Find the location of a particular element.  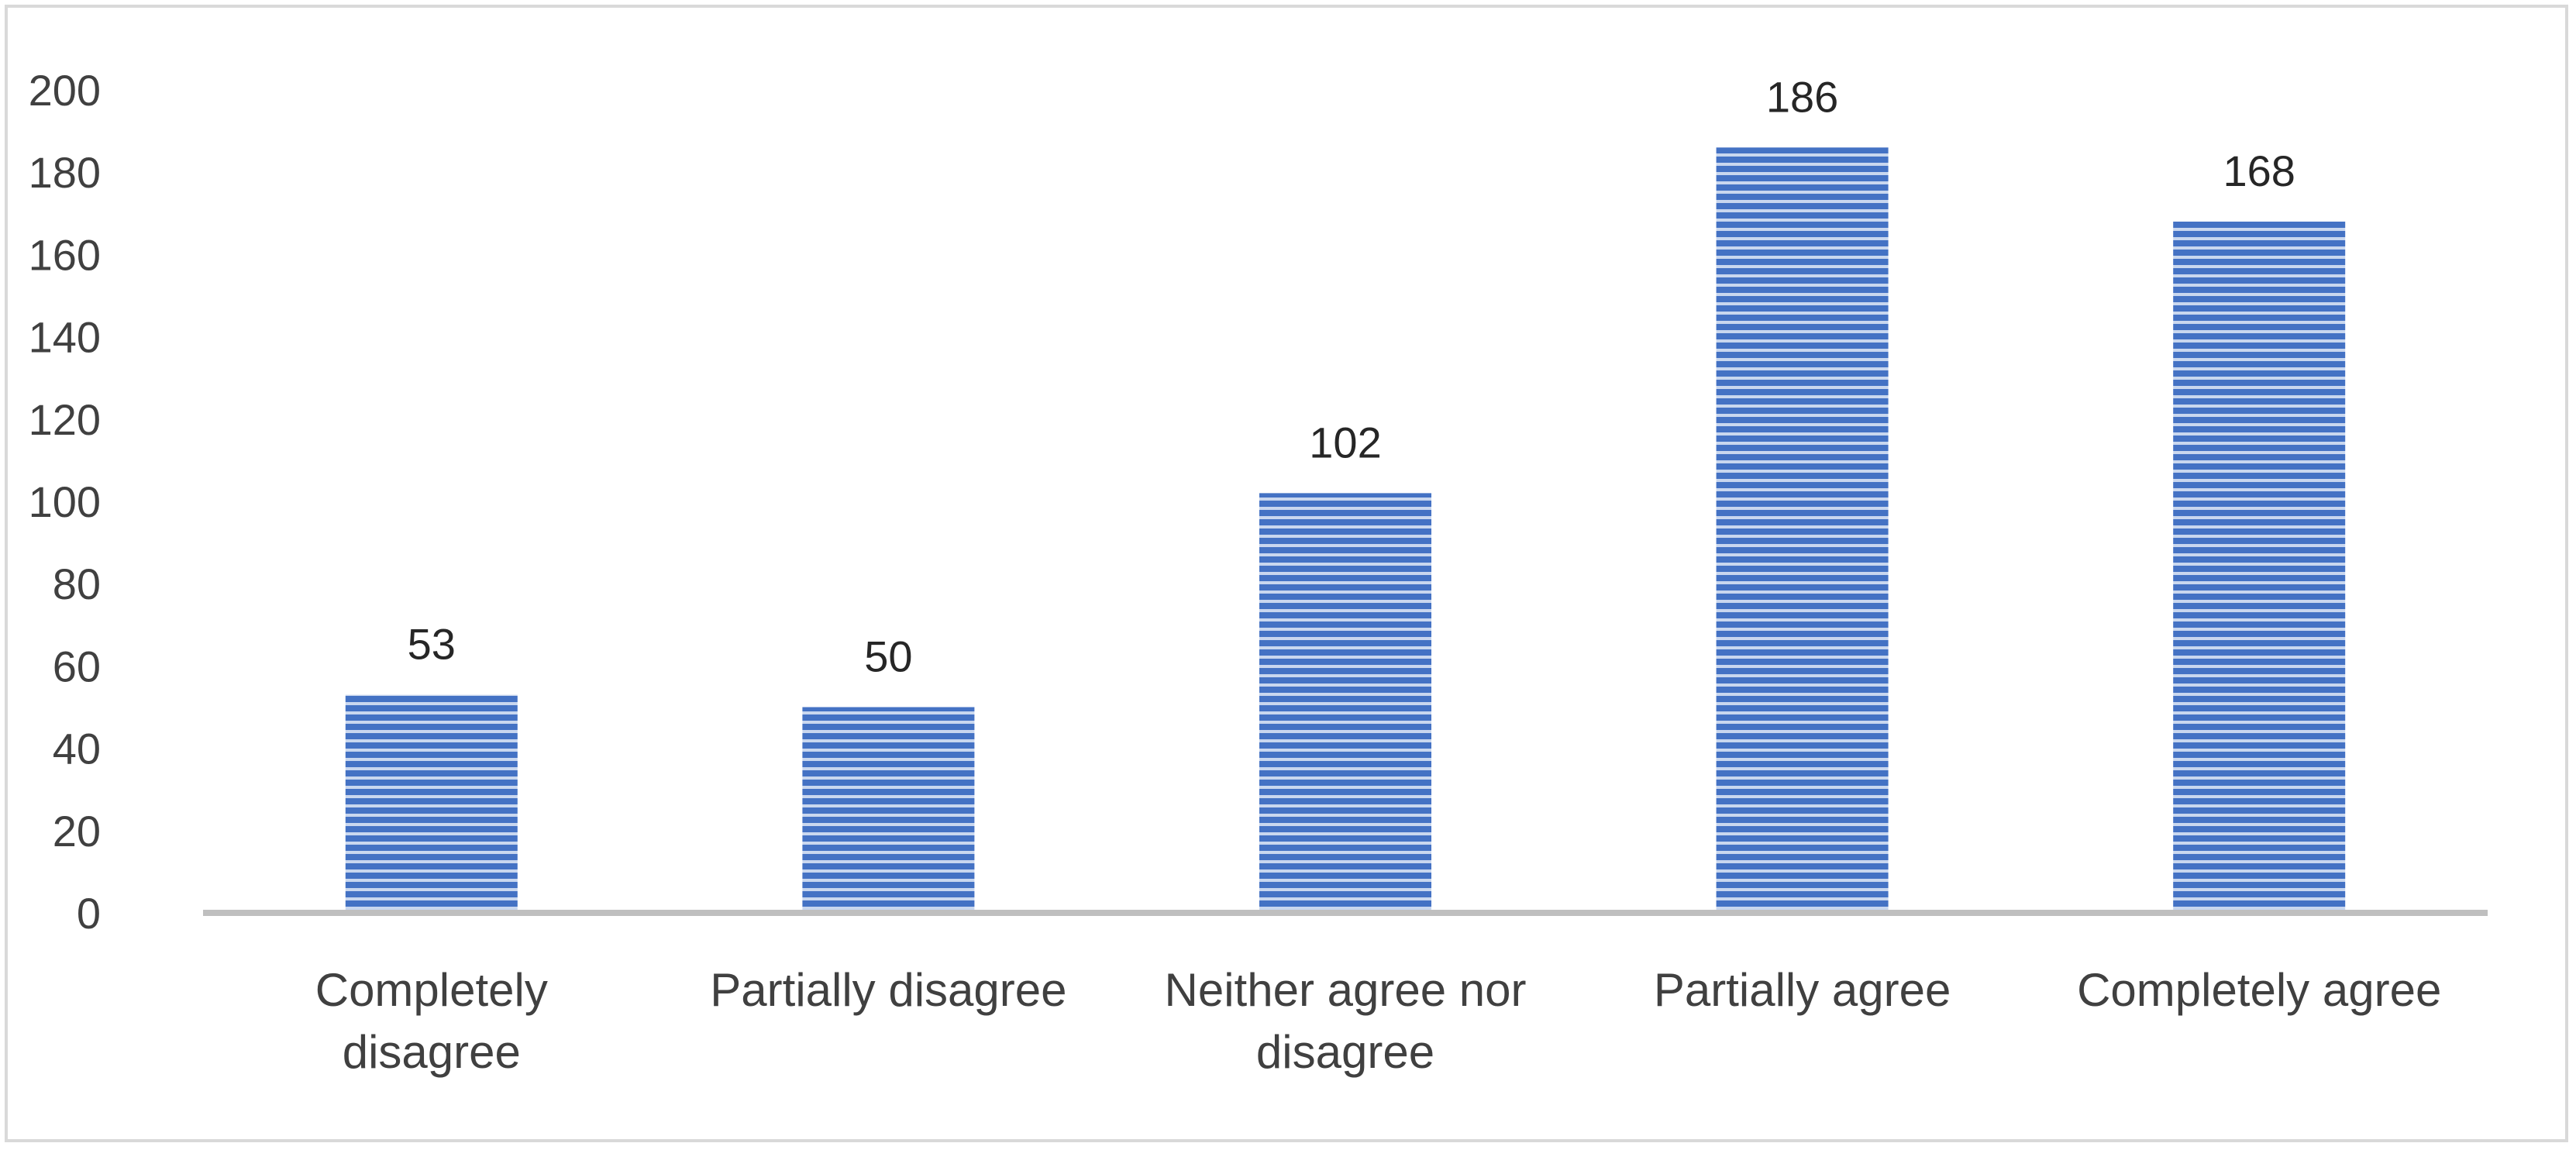

y-tick-label: 100 is located at coordinates (65, 501).